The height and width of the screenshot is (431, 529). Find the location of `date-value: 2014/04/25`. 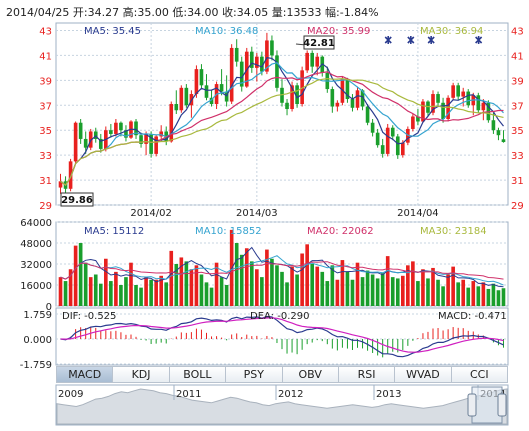

date-value: 2014/04/25 is located at coordinates (38, 12).